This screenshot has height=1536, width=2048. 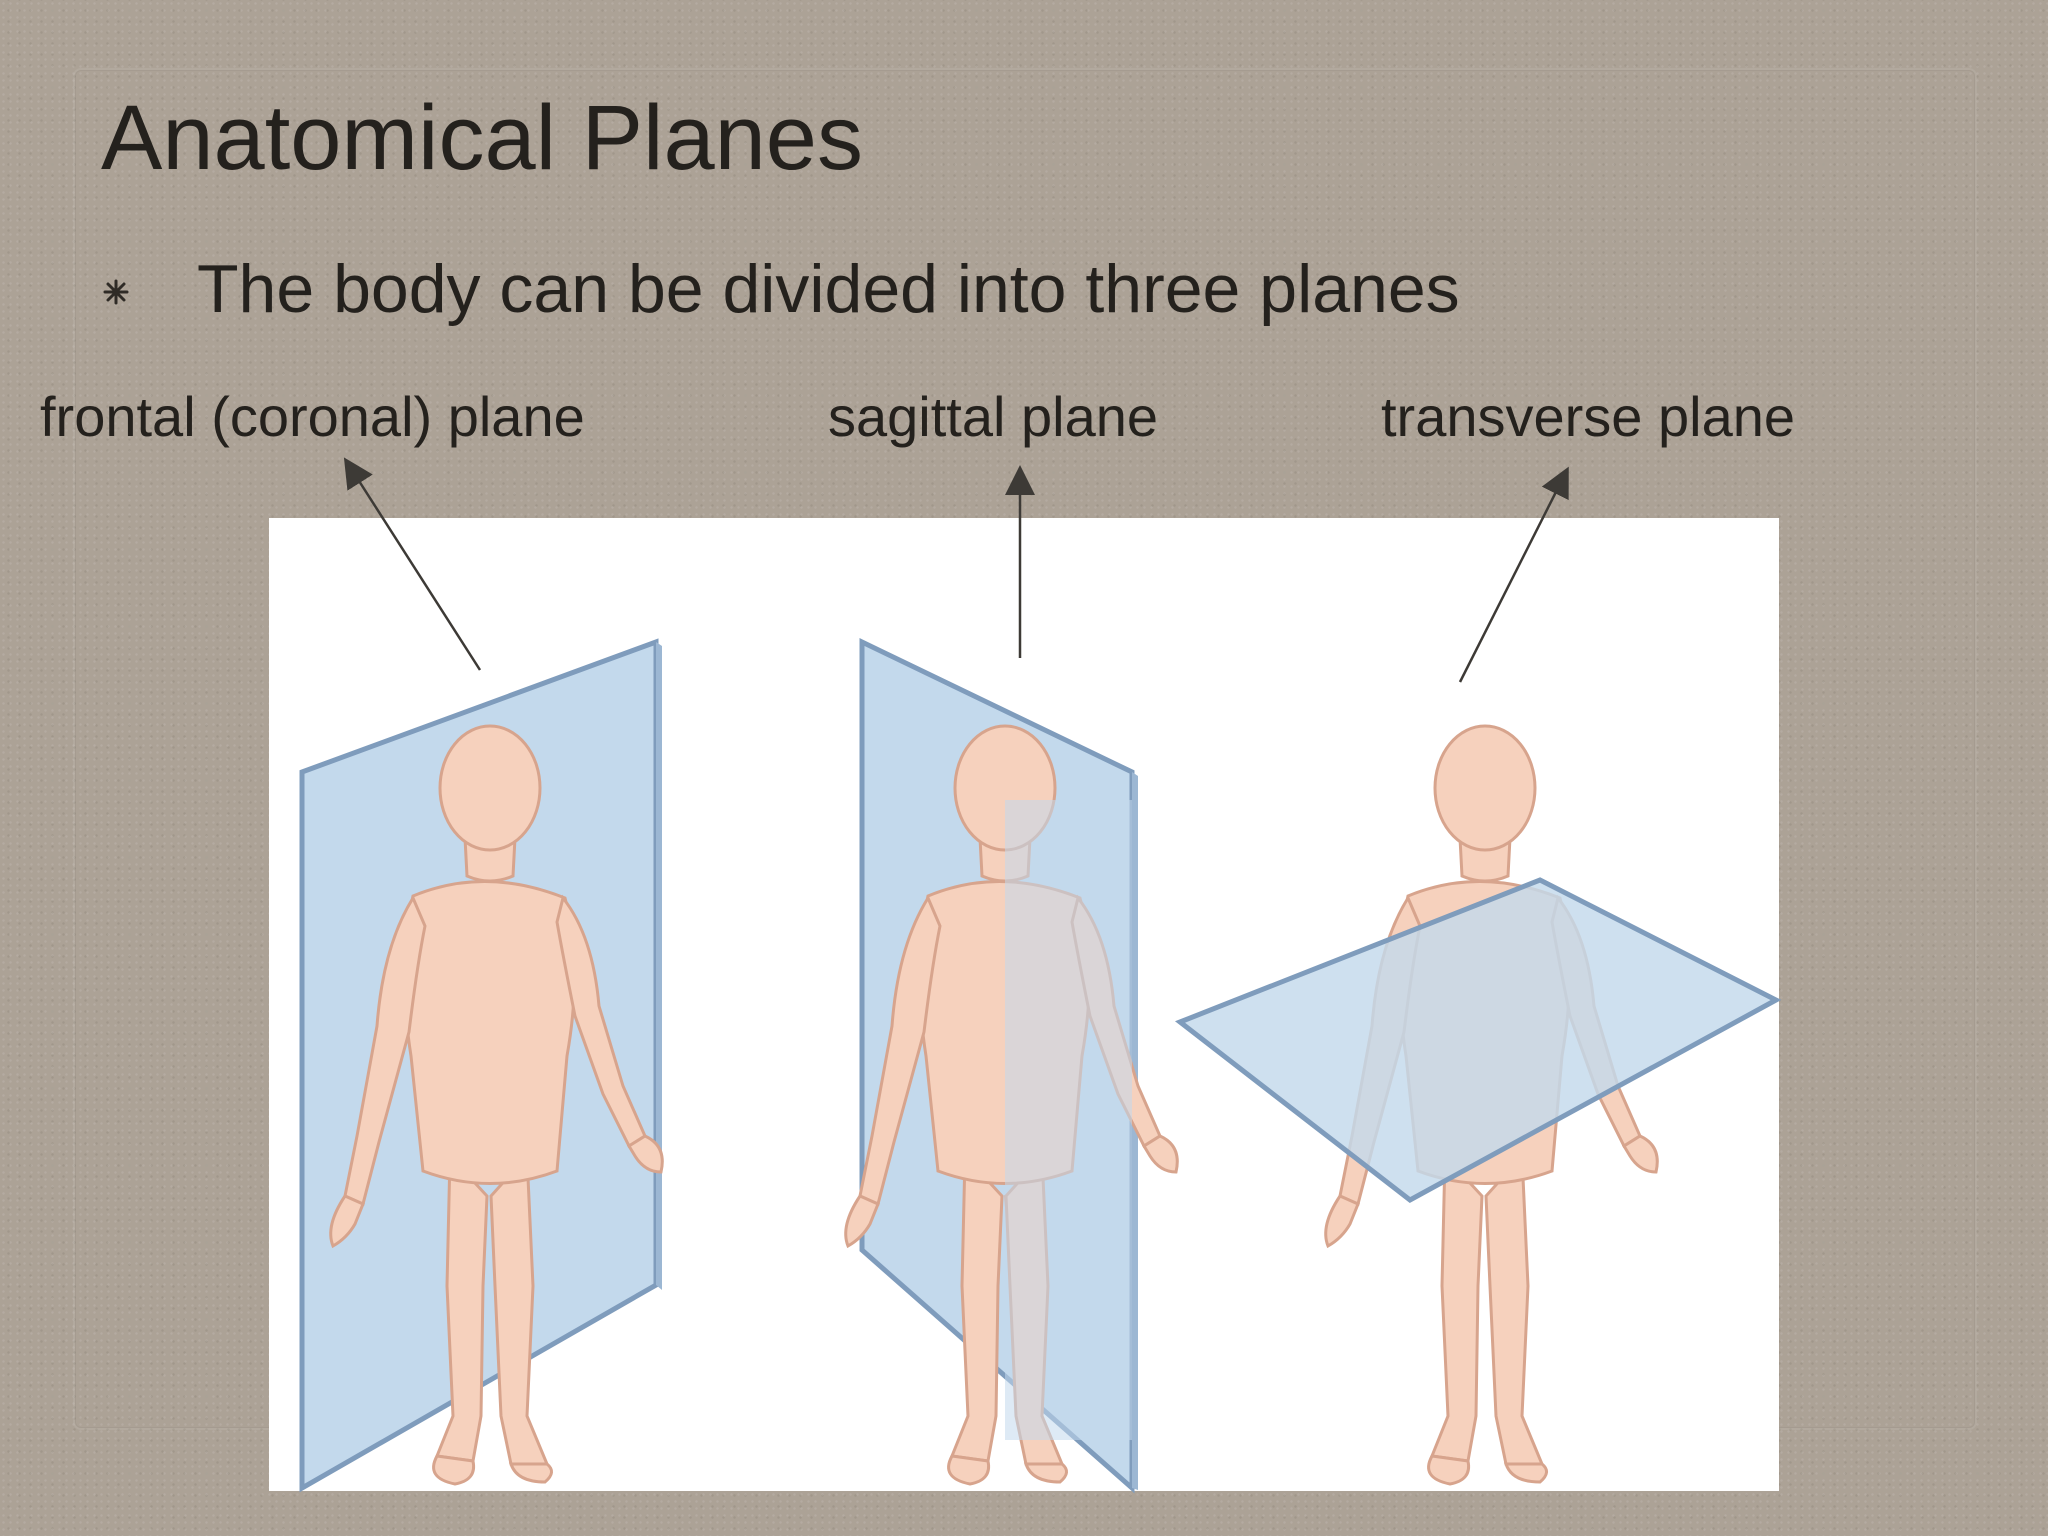 What do you see at coordinates (482, 138) in the screenshot?
I see `slide-title: Anatomical Planes` at bounding box center [482, 138].